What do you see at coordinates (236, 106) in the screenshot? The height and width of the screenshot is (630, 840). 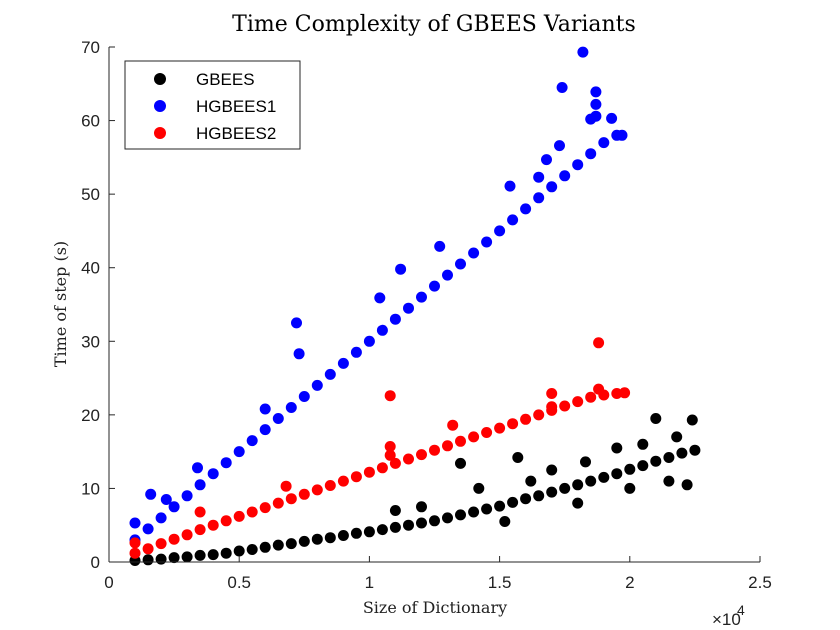 I see `legend-label: HGBEES1` at bounding box center [236, 106].